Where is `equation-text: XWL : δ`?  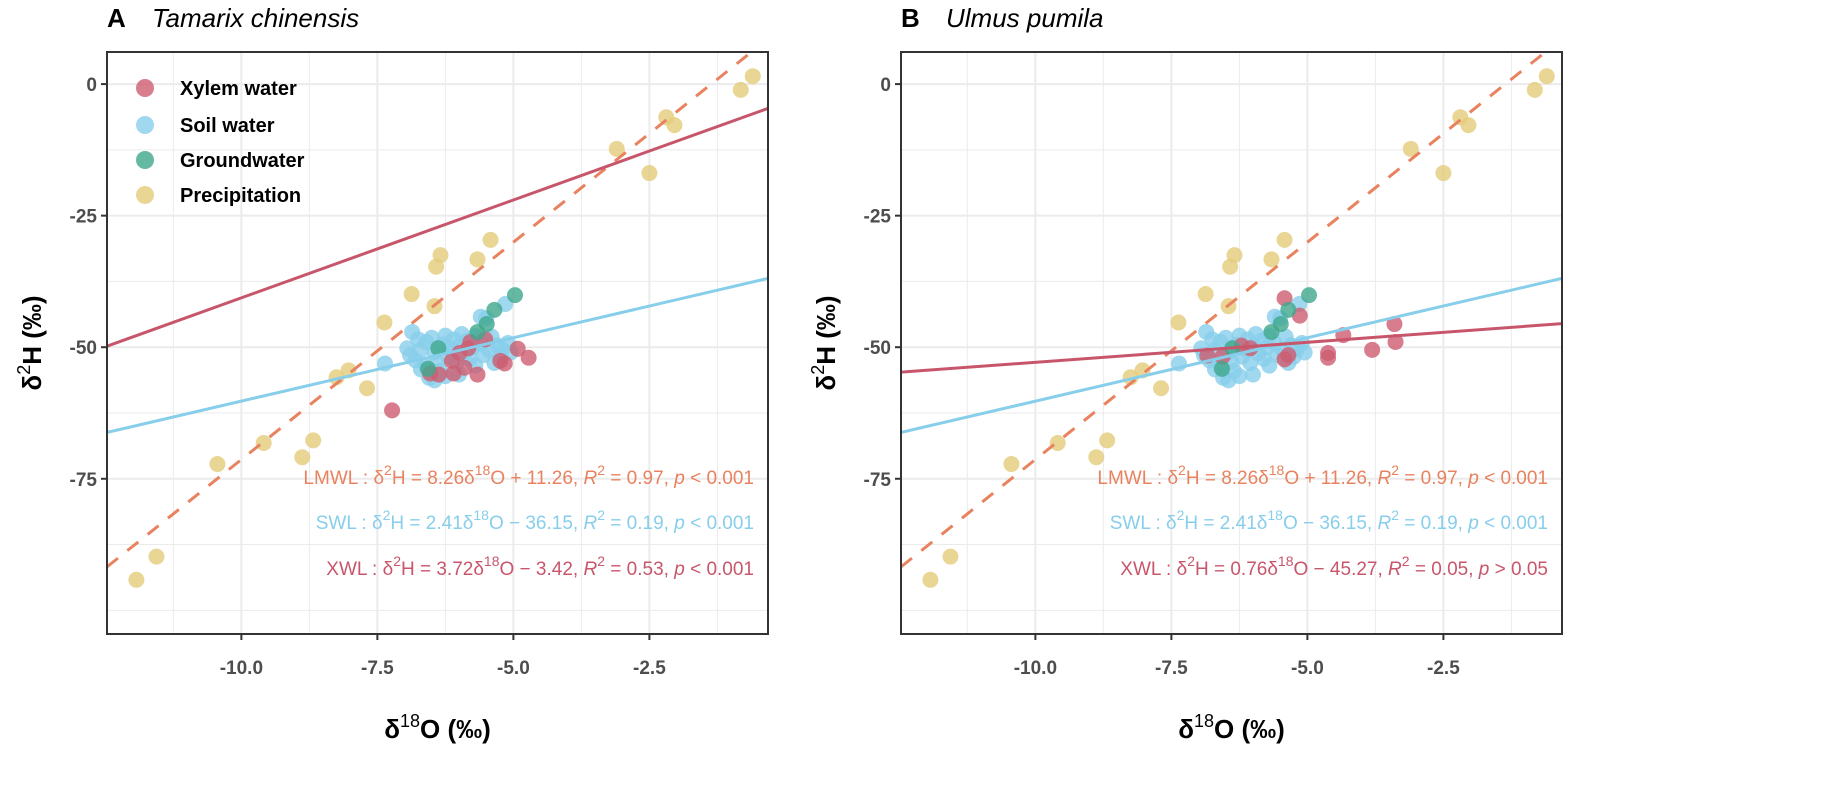
equation-text: XWL : δ is located at coordinates (1153, 569).